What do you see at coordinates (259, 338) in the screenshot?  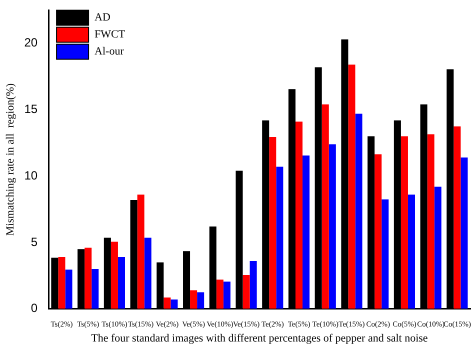 I see `x-axis-title: The four standard images with different percentages of pepper and salt noise` at bounding box center [259, 338].